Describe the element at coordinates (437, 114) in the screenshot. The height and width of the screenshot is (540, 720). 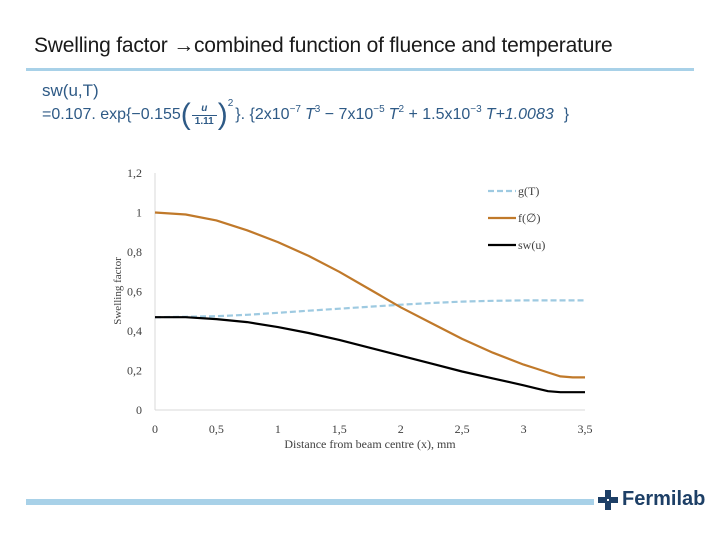
I see `poly-part-e: + 1.5x10` at that location.